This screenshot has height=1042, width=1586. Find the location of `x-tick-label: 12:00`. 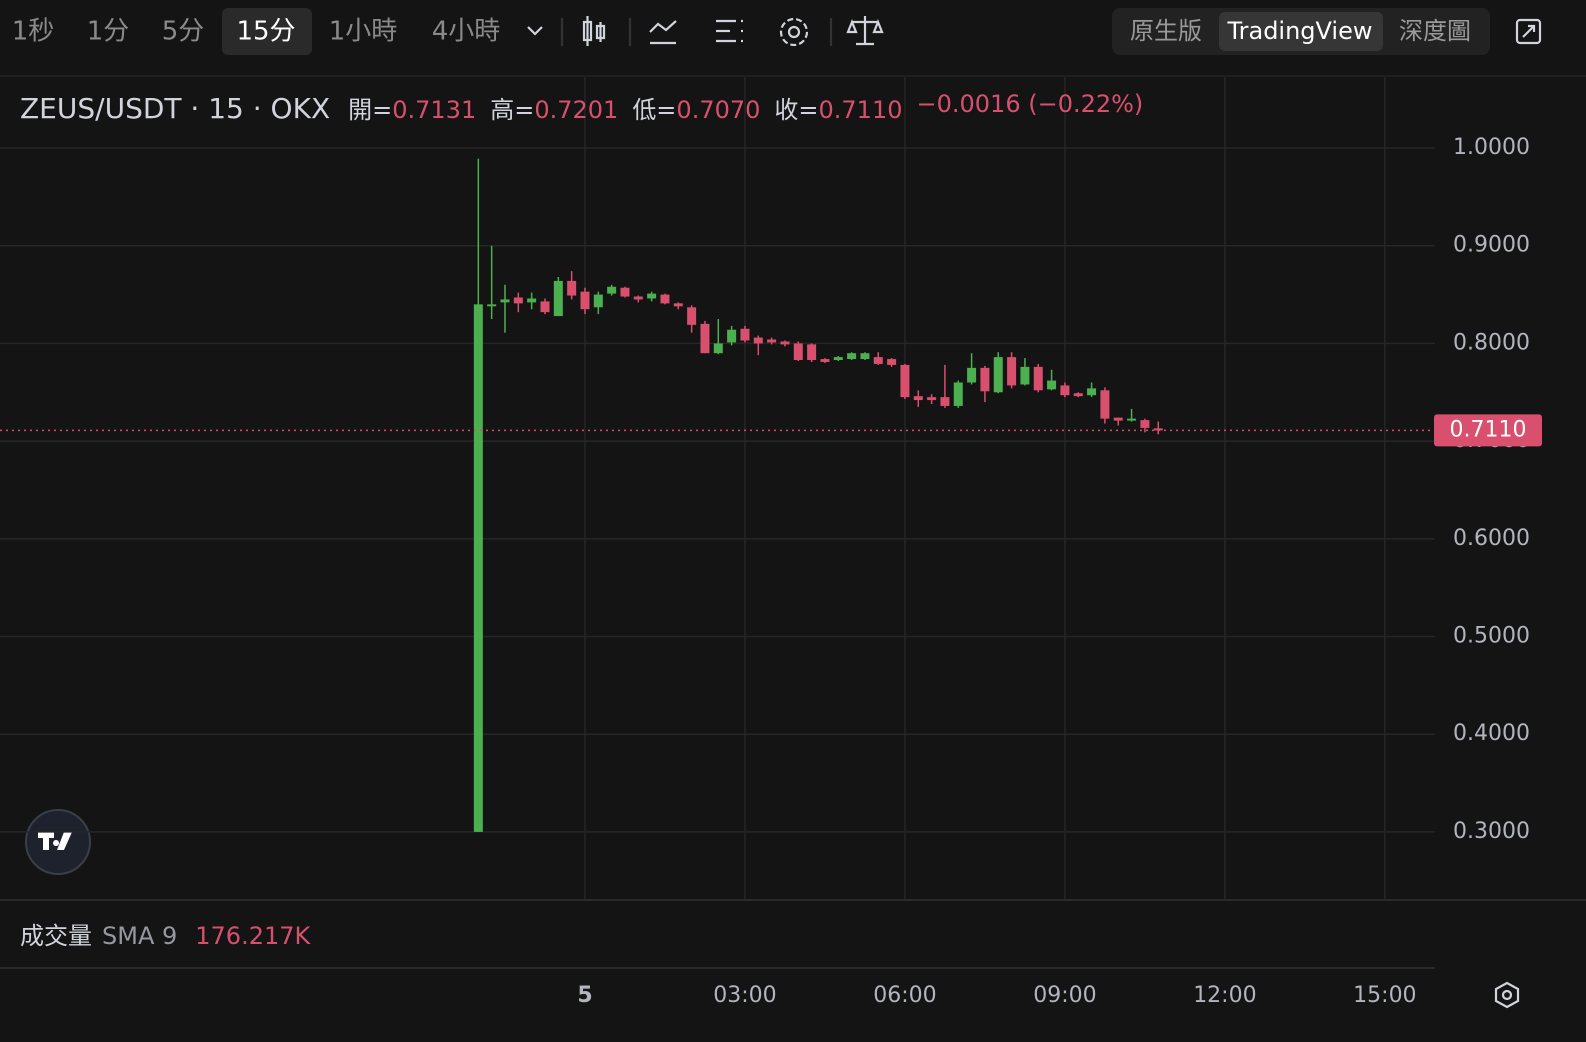

x-tick-label: 12:00 is located at coordinates (1224, 995).